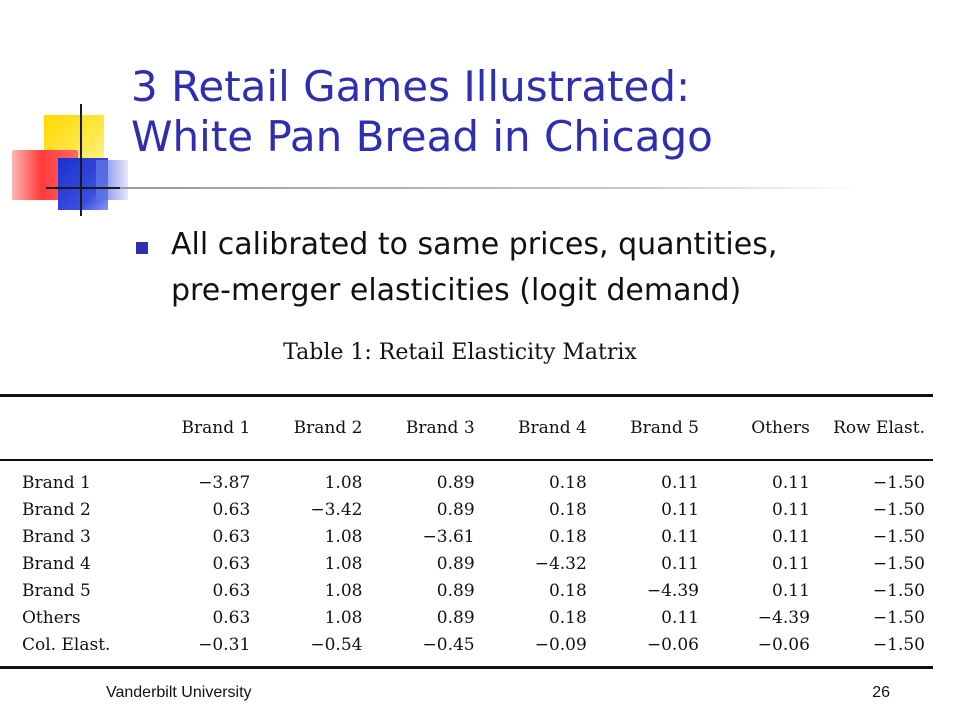  What do you see at coordinates (664, 428) in the screenshot?
I see `table-header-cell: Brand 5` at bounding box center [664, 428].